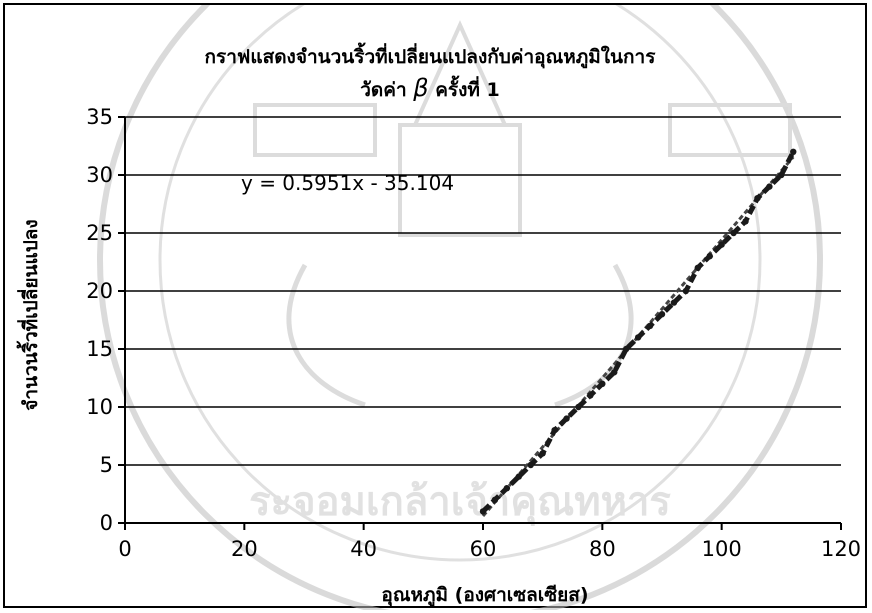 The height and width of the screenshot is (613, 872). I want to click on chart-title-prefix: วัดค่า, so click(386, 90).